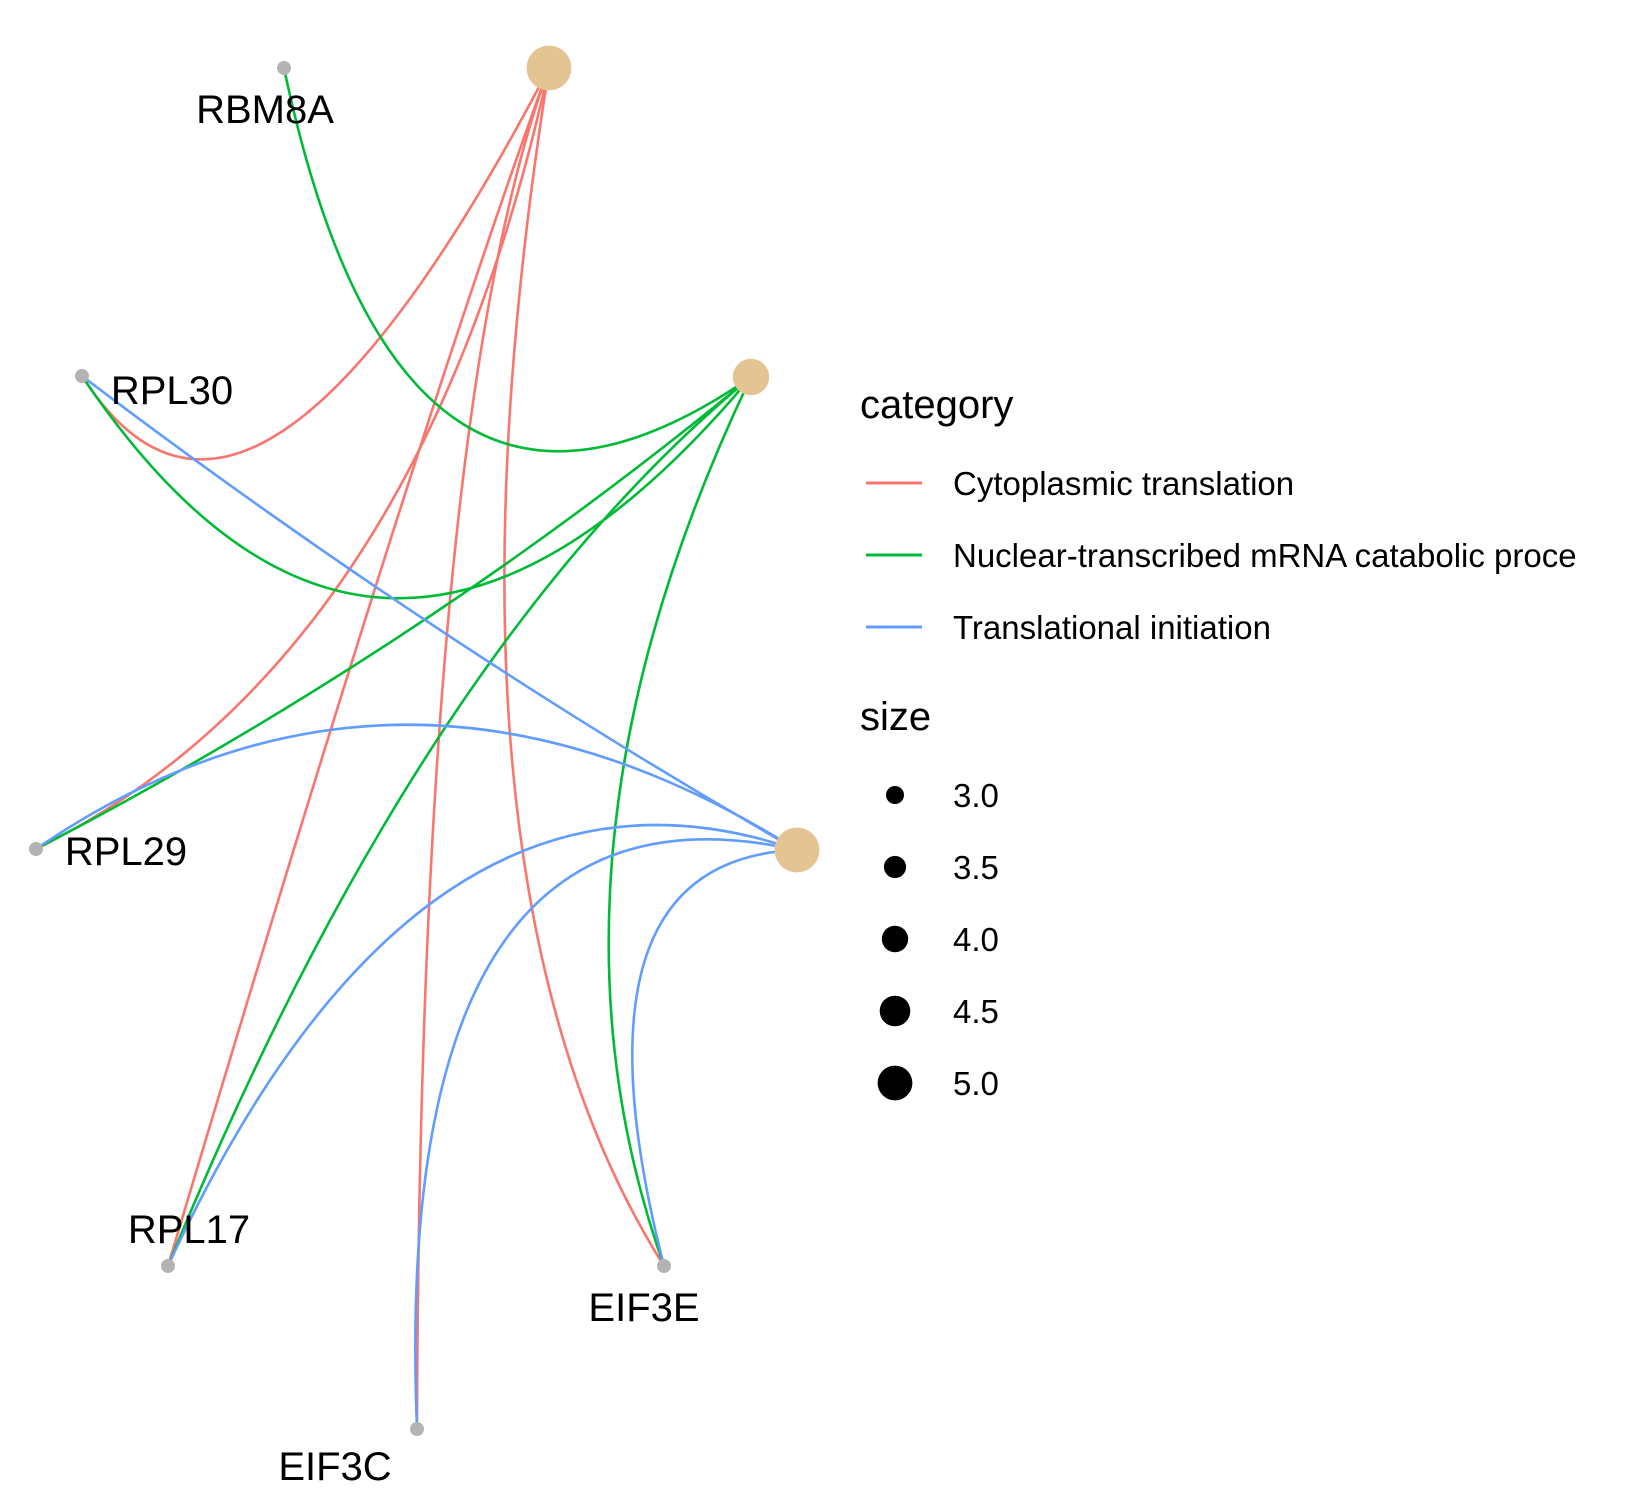 Image resolution: width=1650 pixels, height=1500 pixels. Describe the element at coordinates (976, 1011) in the screenshot. I see `legend-size-label: 4.5` at that location.